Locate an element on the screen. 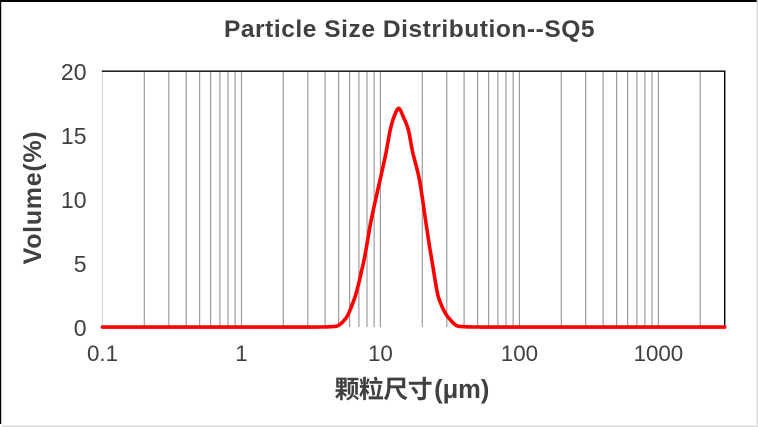 Image resolution: width=758 pixels, height=427 pixels. svg-text: (μm) is located at coordinates (461, 390).